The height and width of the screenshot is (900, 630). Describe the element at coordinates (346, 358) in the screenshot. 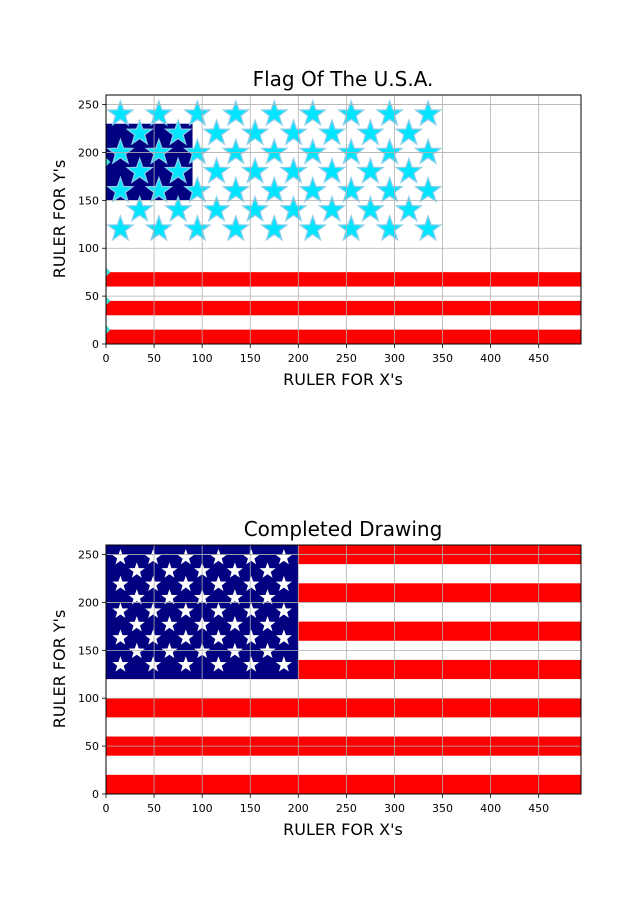

I see `x-tick-label: 250` at that location.